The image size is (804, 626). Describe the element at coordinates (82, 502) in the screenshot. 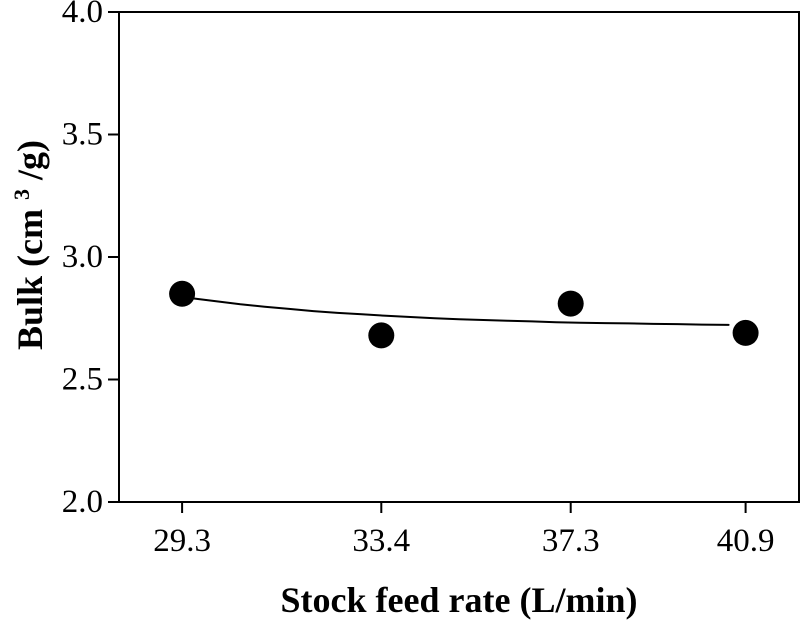

I see `y-tick-label: 2.0` at that location.